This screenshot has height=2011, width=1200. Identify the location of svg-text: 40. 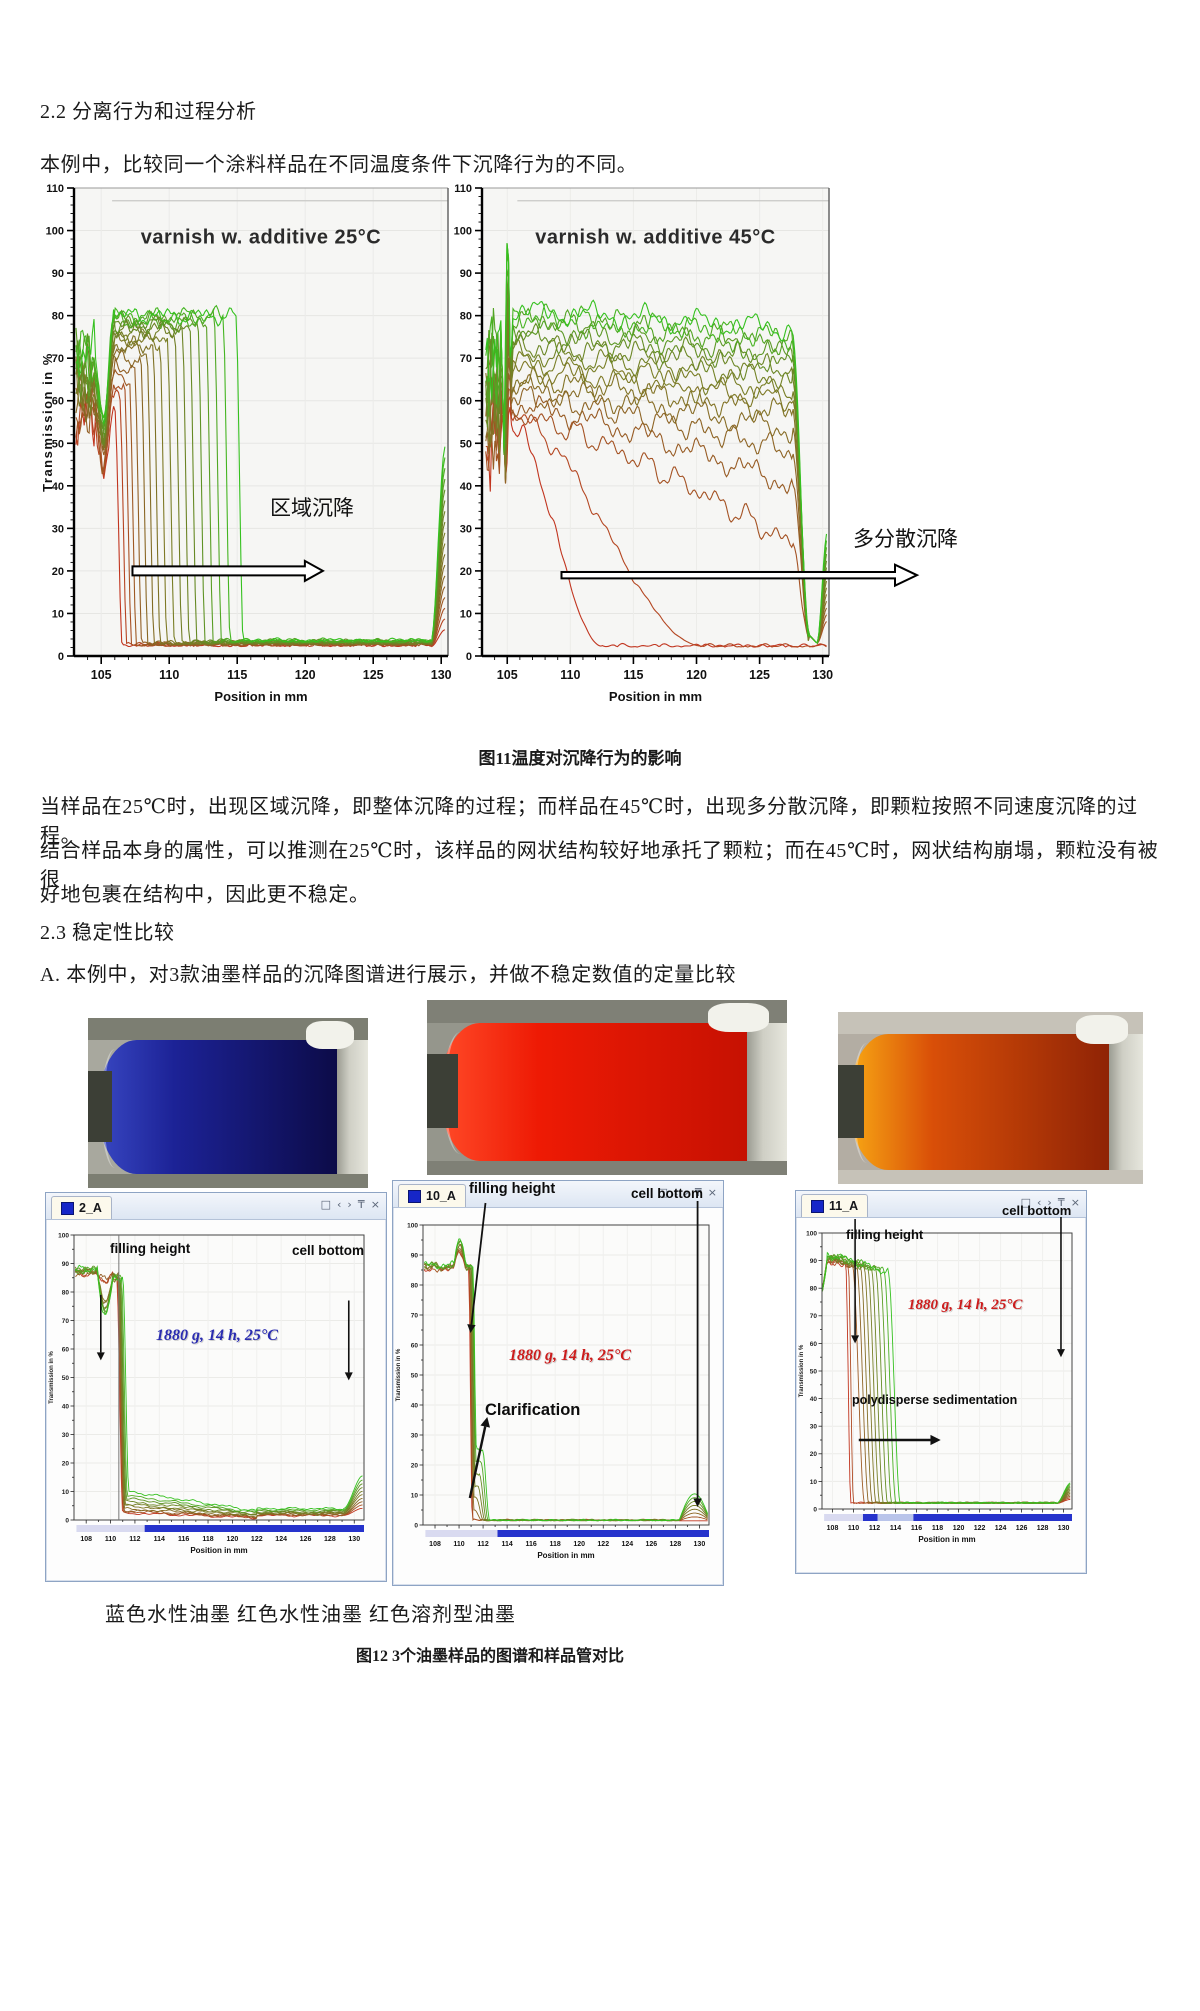
(466, 487).